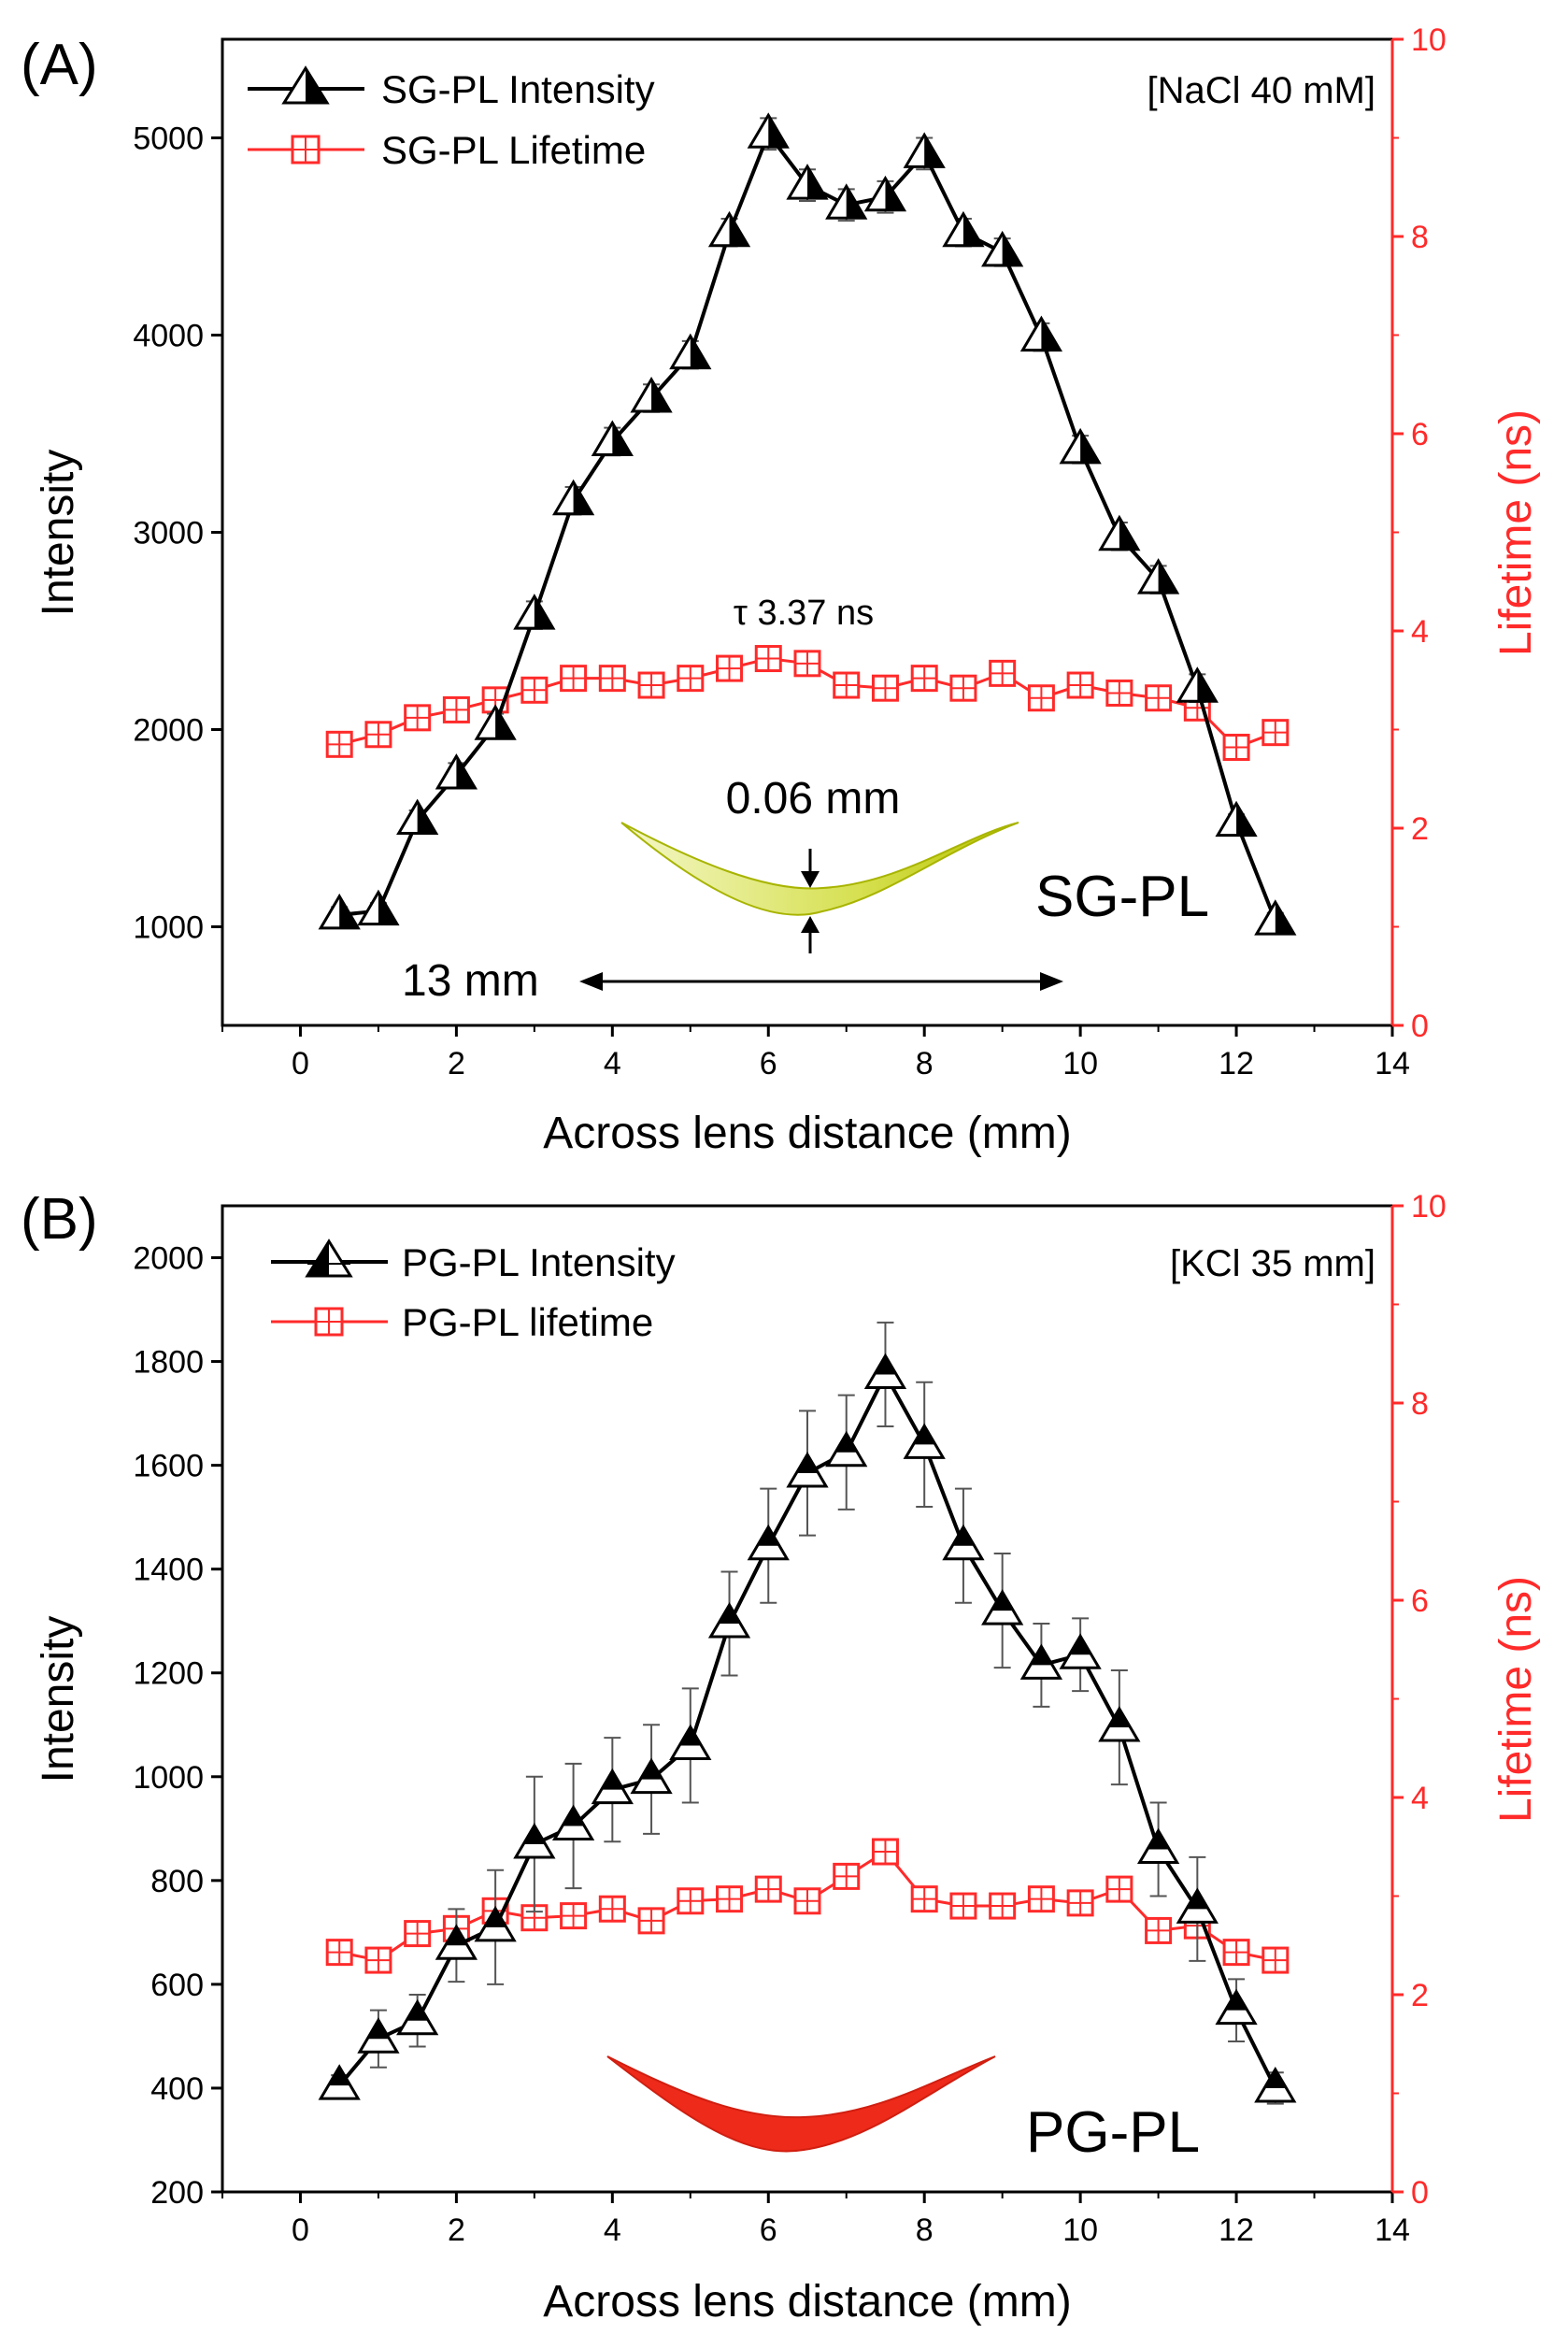 This screenshot has width=1568, height=2334. I want to click on panel-a-legend-square-marker, so click(306, 150).